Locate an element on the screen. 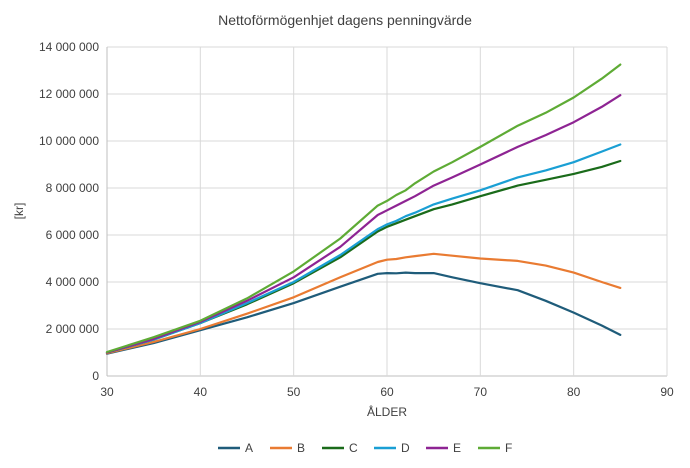  x-tick-label: 50 is located at coordinates (294, 392).